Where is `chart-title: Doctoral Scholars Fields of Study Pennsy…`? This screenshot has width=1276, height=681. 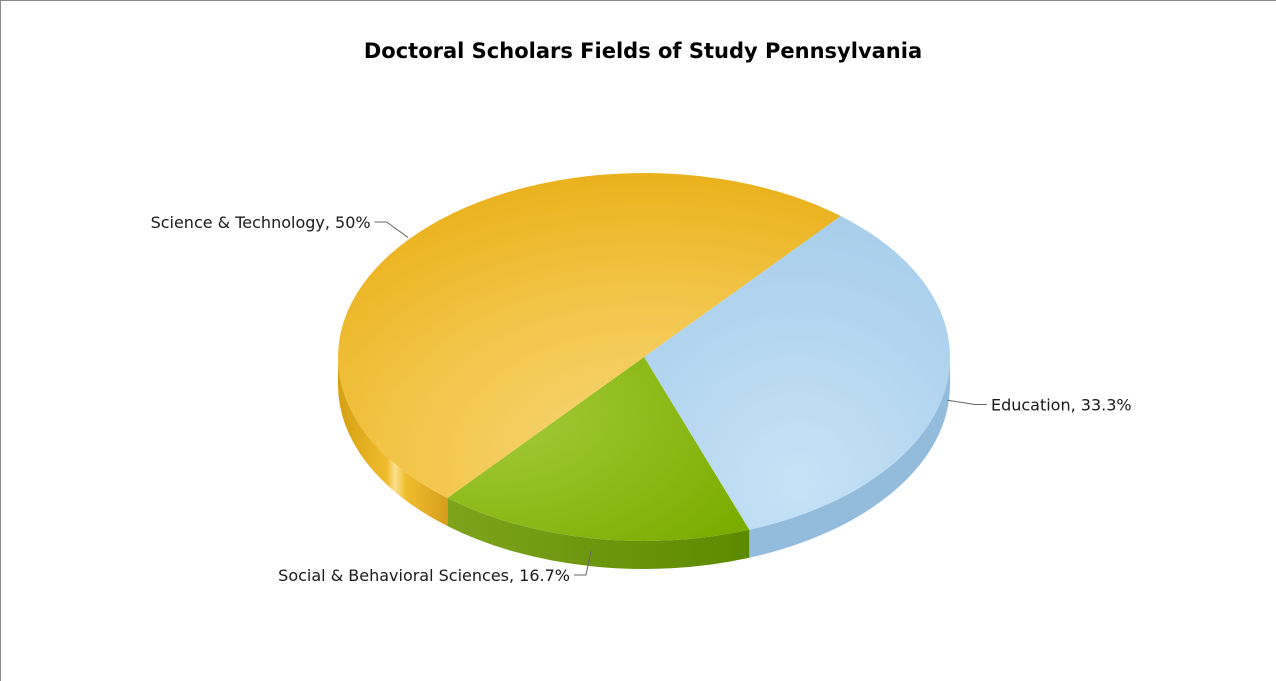 chart-title: Doctoral Scholars Fields of Study Pennsy… is located at coordinates (643, 51).